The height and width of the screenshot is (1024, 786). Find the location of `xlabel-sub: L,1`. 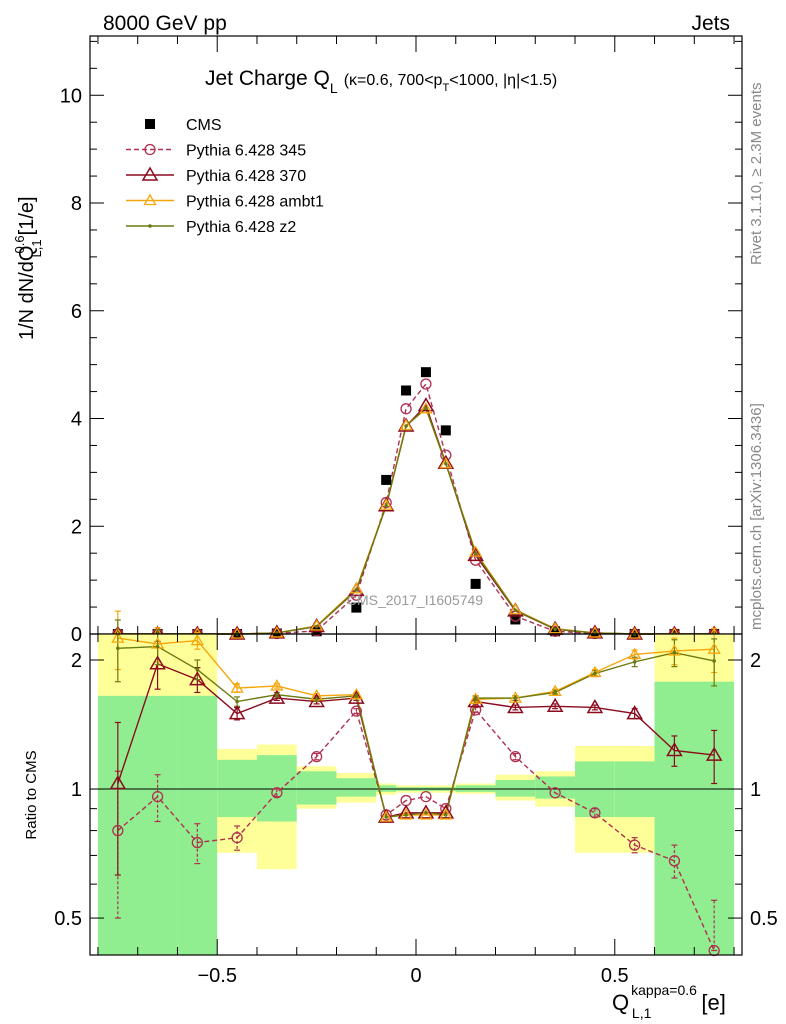

xlabel-sub: L,1 is located at coordinates (642, 1013).